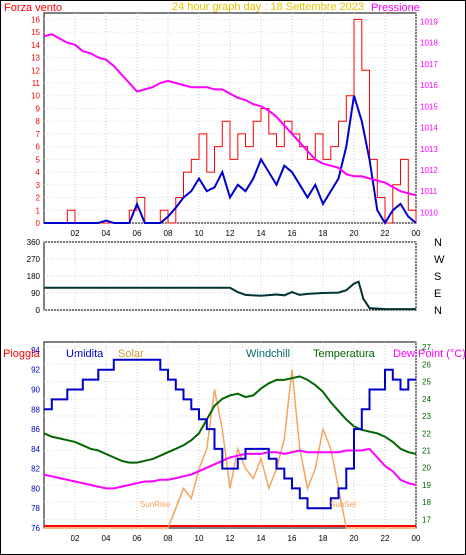 Image resolution: width=466 pixels, height=555 pixels. I want to click on env-hour-label: 06, so click(137, 538).